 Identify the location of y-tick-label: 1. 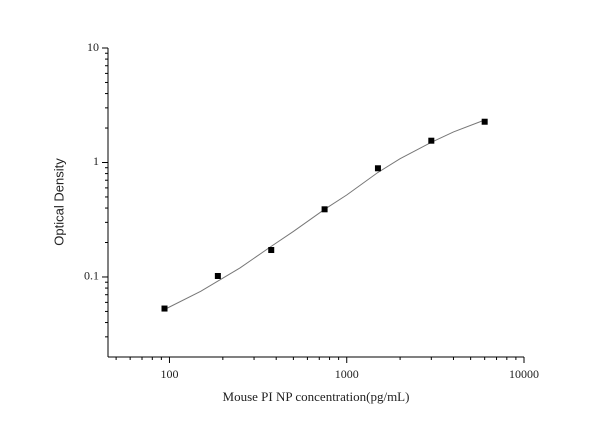
(96, 161).